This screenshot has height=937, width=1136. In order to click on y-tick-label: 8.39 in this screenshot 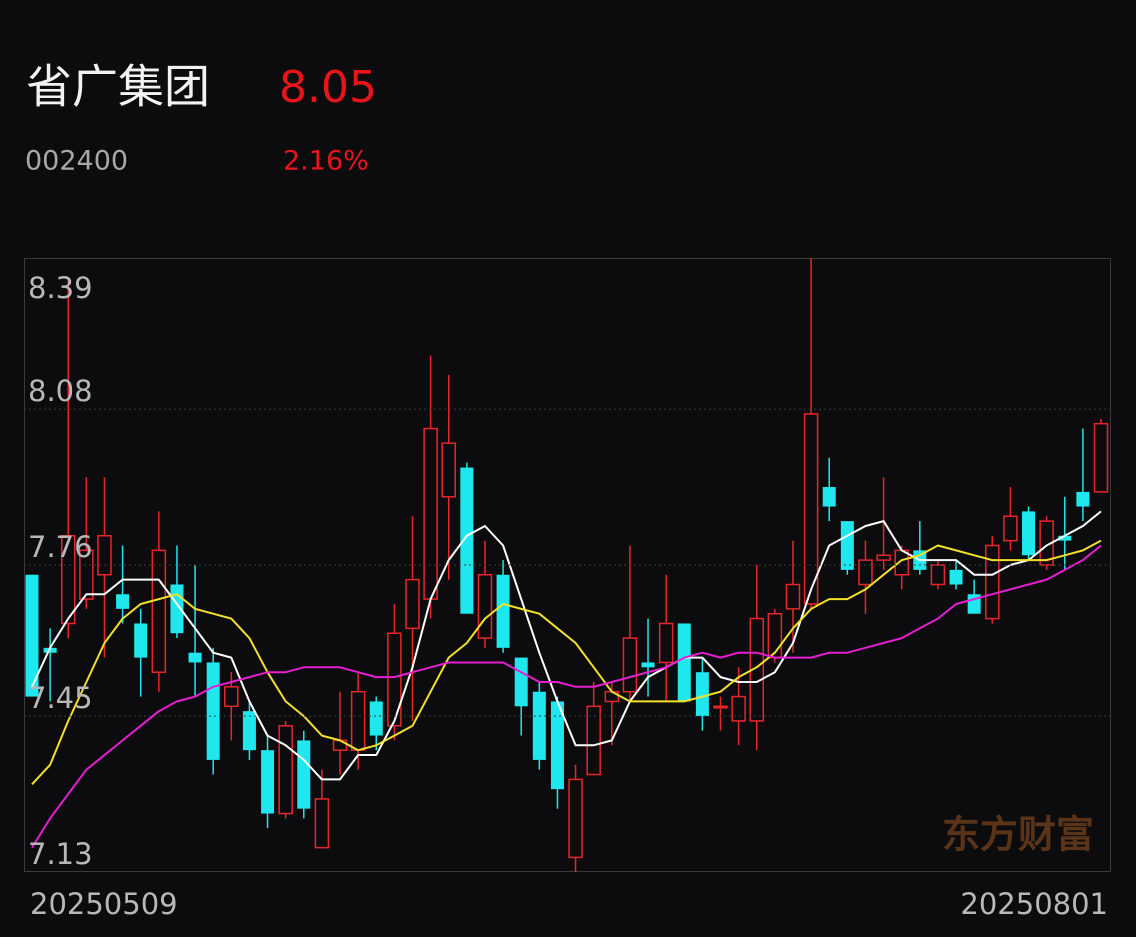, I will do `click(60, 288)`.